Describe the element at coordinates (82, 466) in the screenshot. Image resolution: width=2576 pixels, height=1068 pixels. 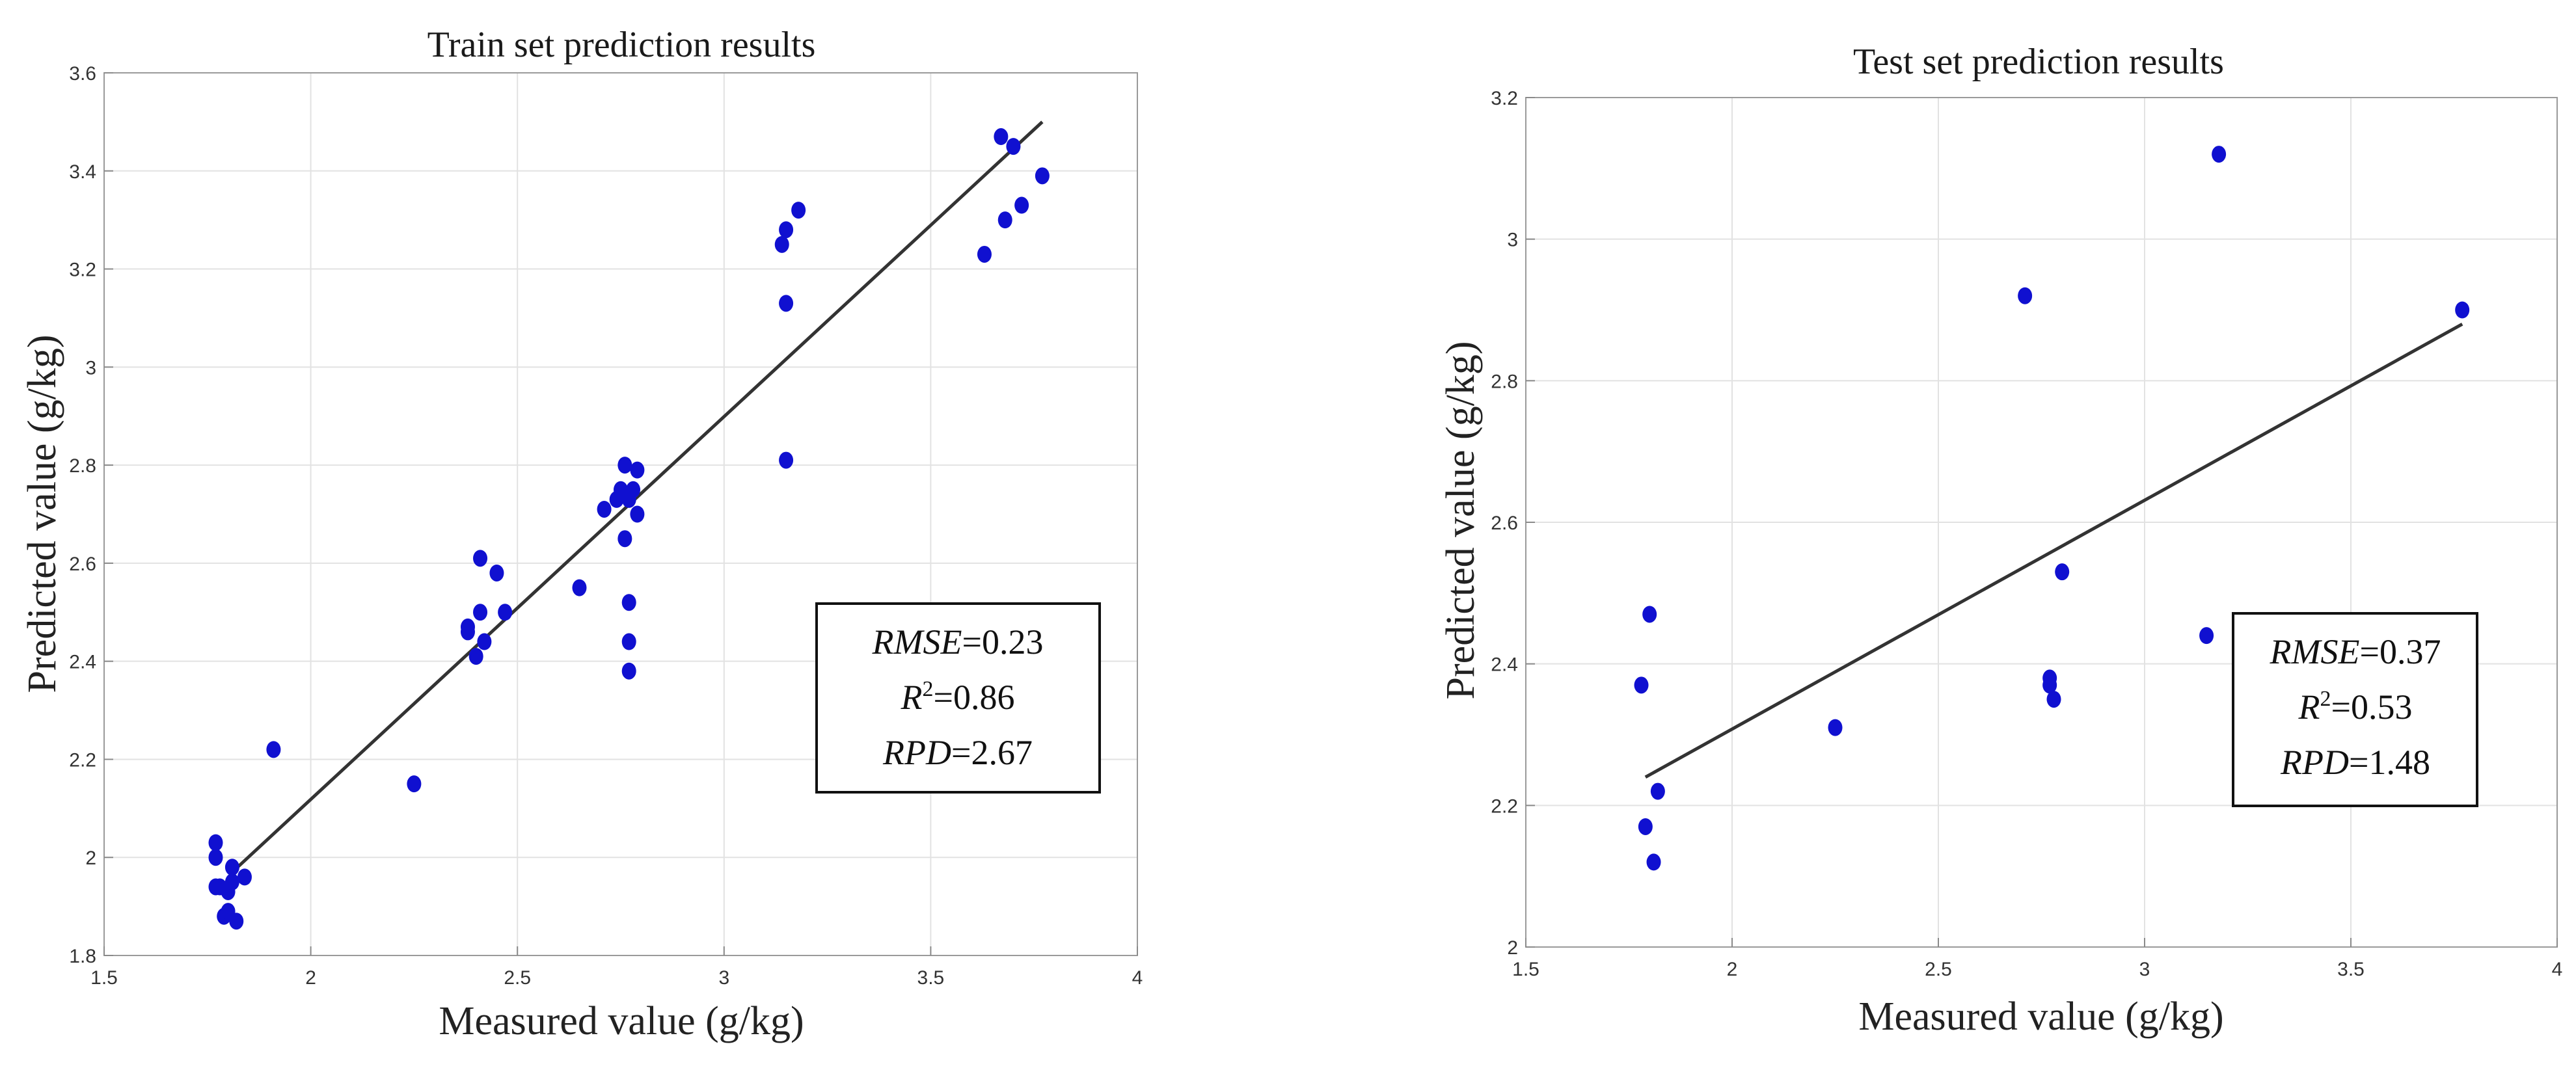
I see `train-y-tick-label: 2.8` at that location.